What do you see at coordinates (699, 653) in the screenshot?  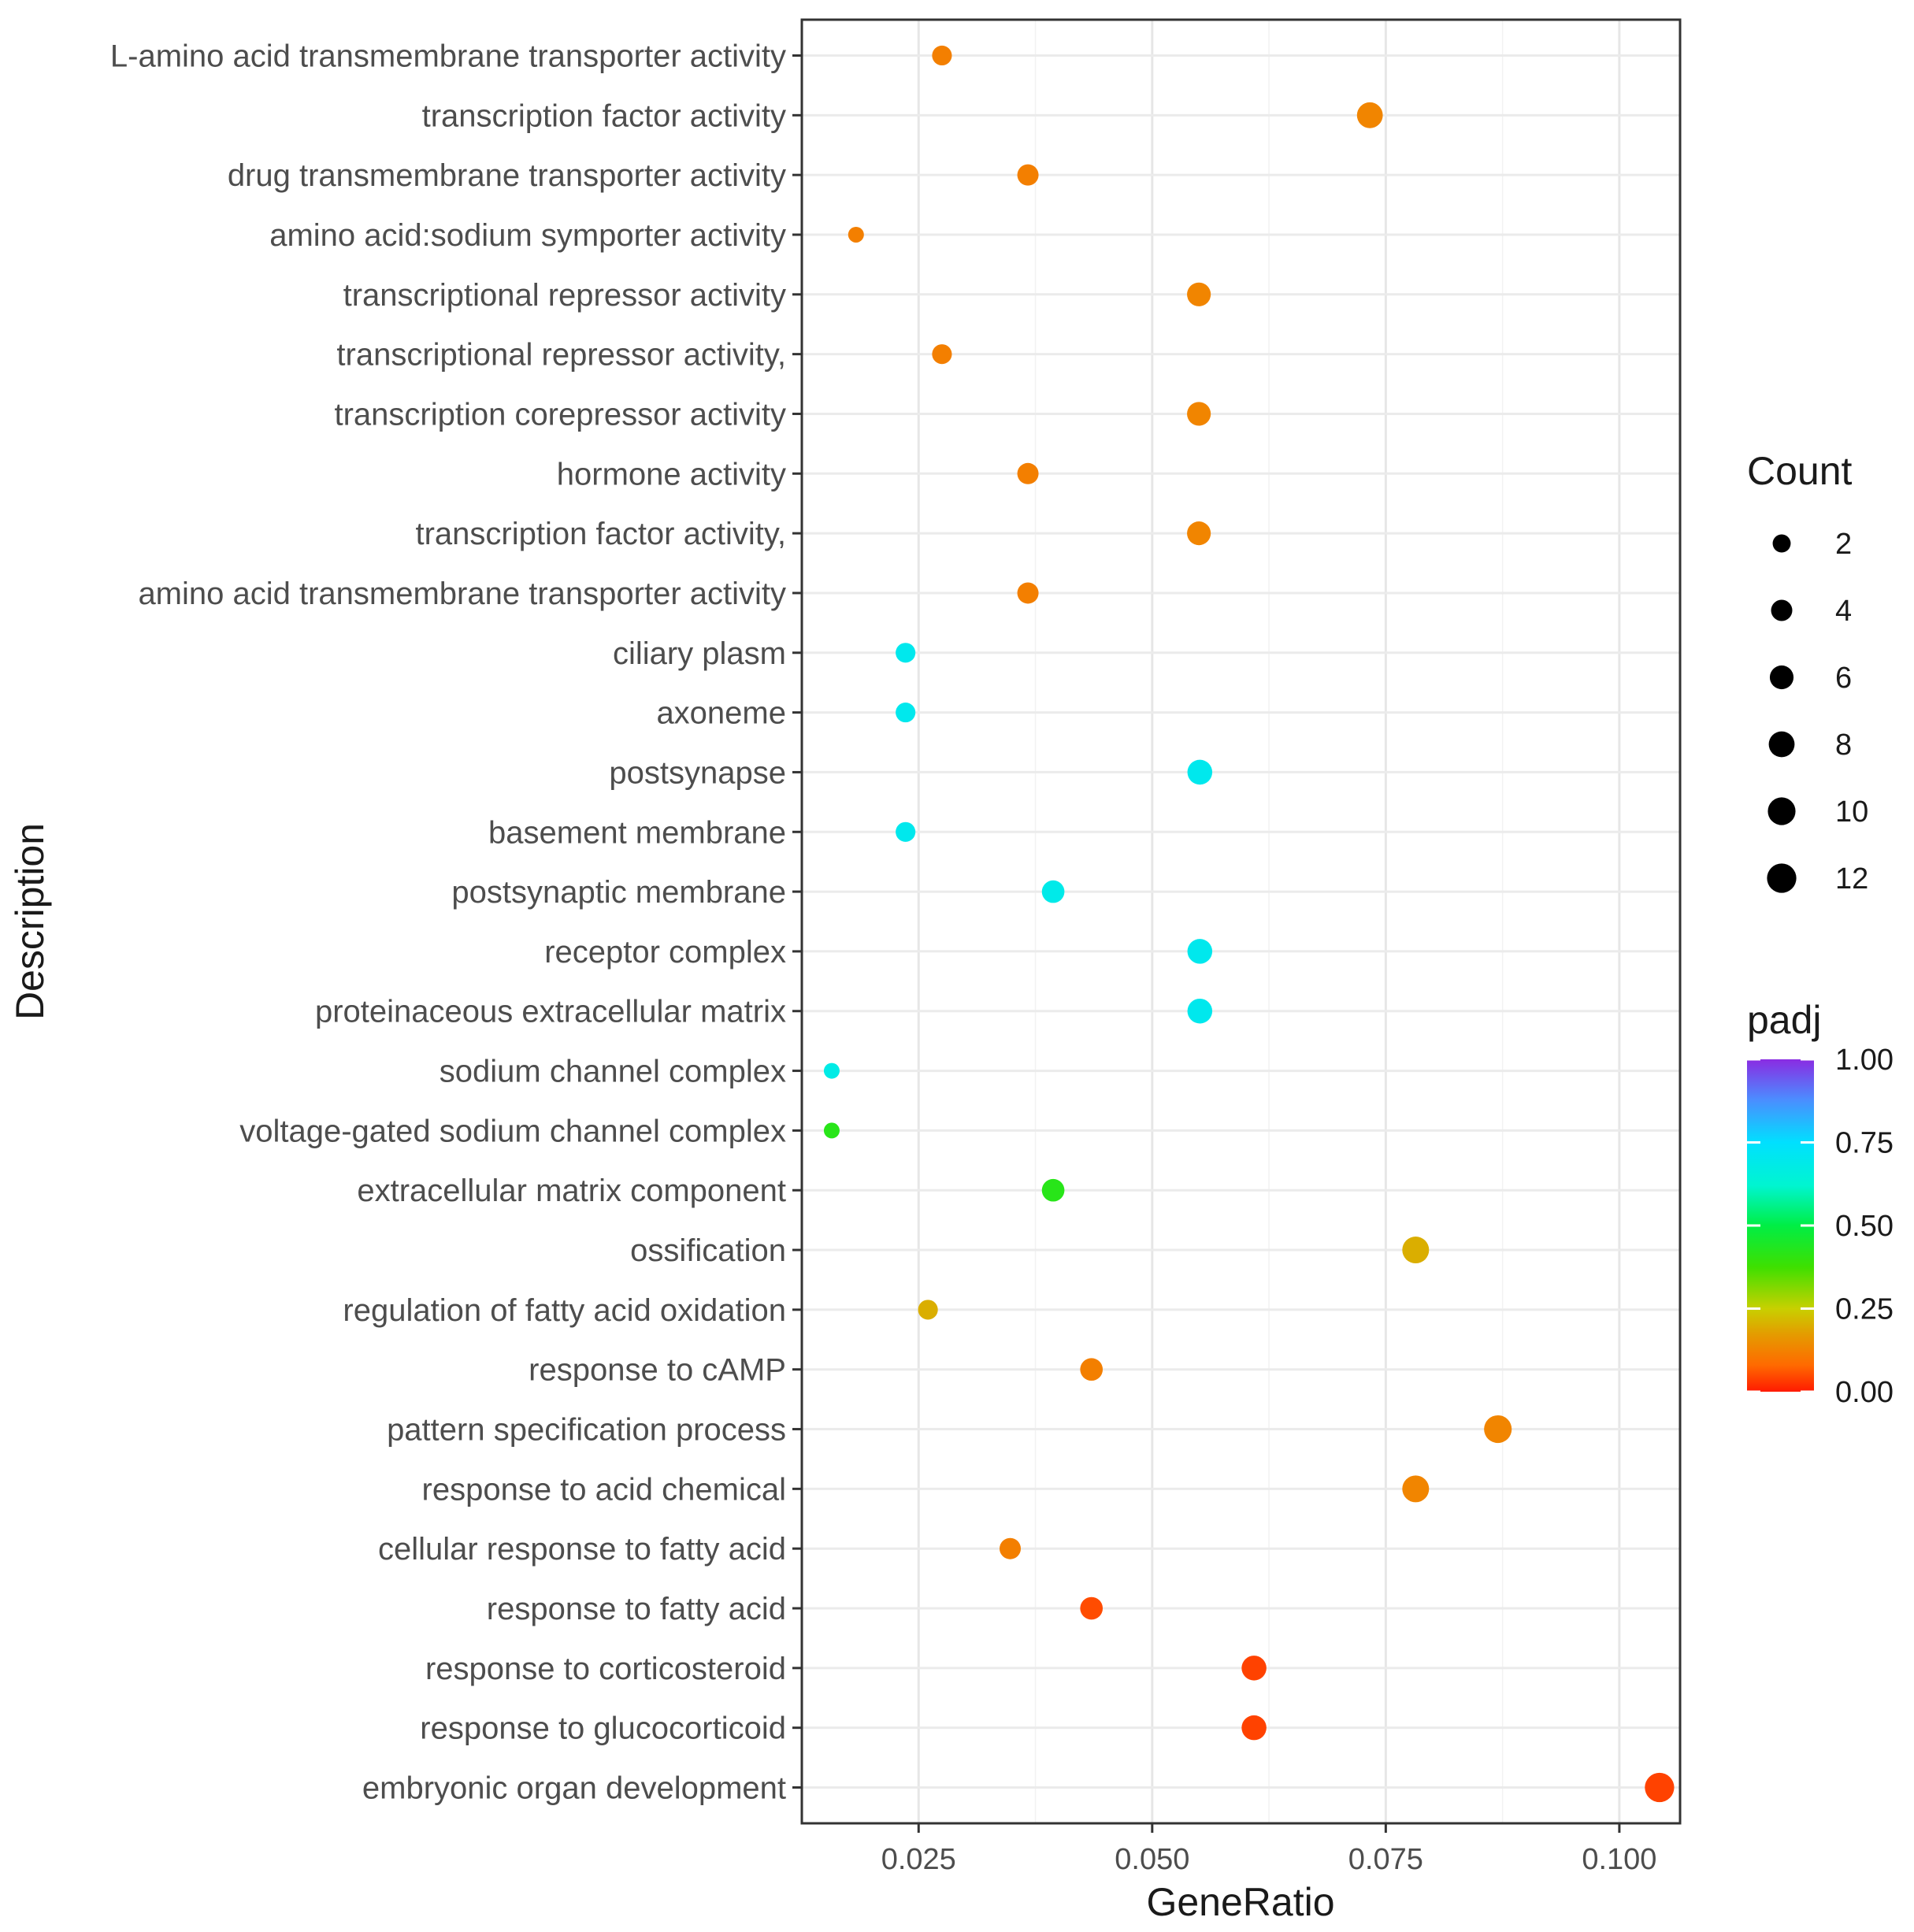 I see `y-tick-label: ciliary plasm` at bounding box center [699, 653].